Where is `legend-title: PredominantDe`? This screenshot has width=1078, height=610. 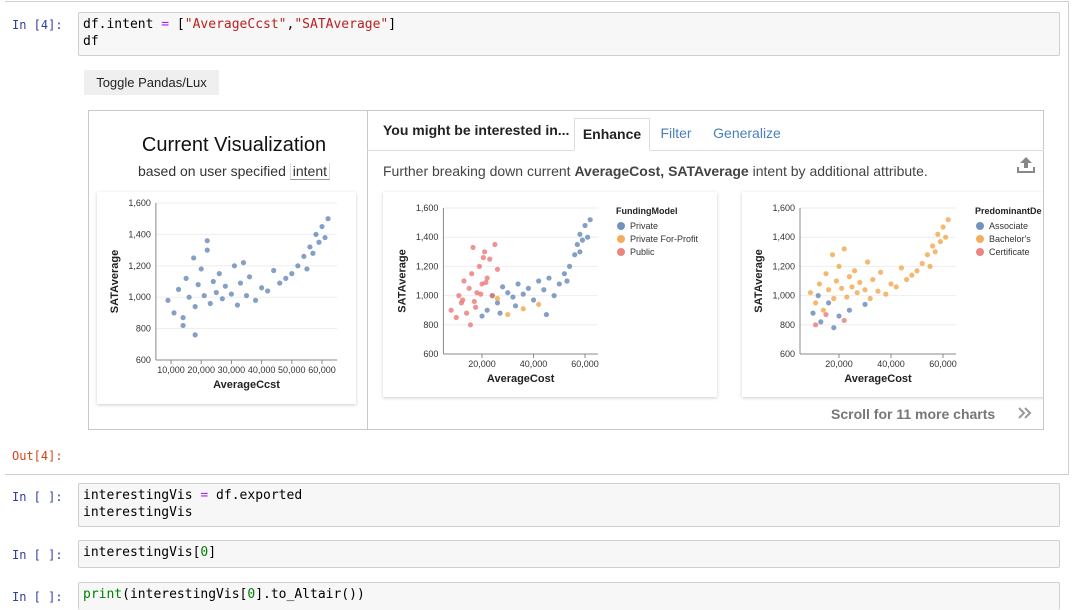
legend-title: PredominantDe is located at coordinates (1008, 211).